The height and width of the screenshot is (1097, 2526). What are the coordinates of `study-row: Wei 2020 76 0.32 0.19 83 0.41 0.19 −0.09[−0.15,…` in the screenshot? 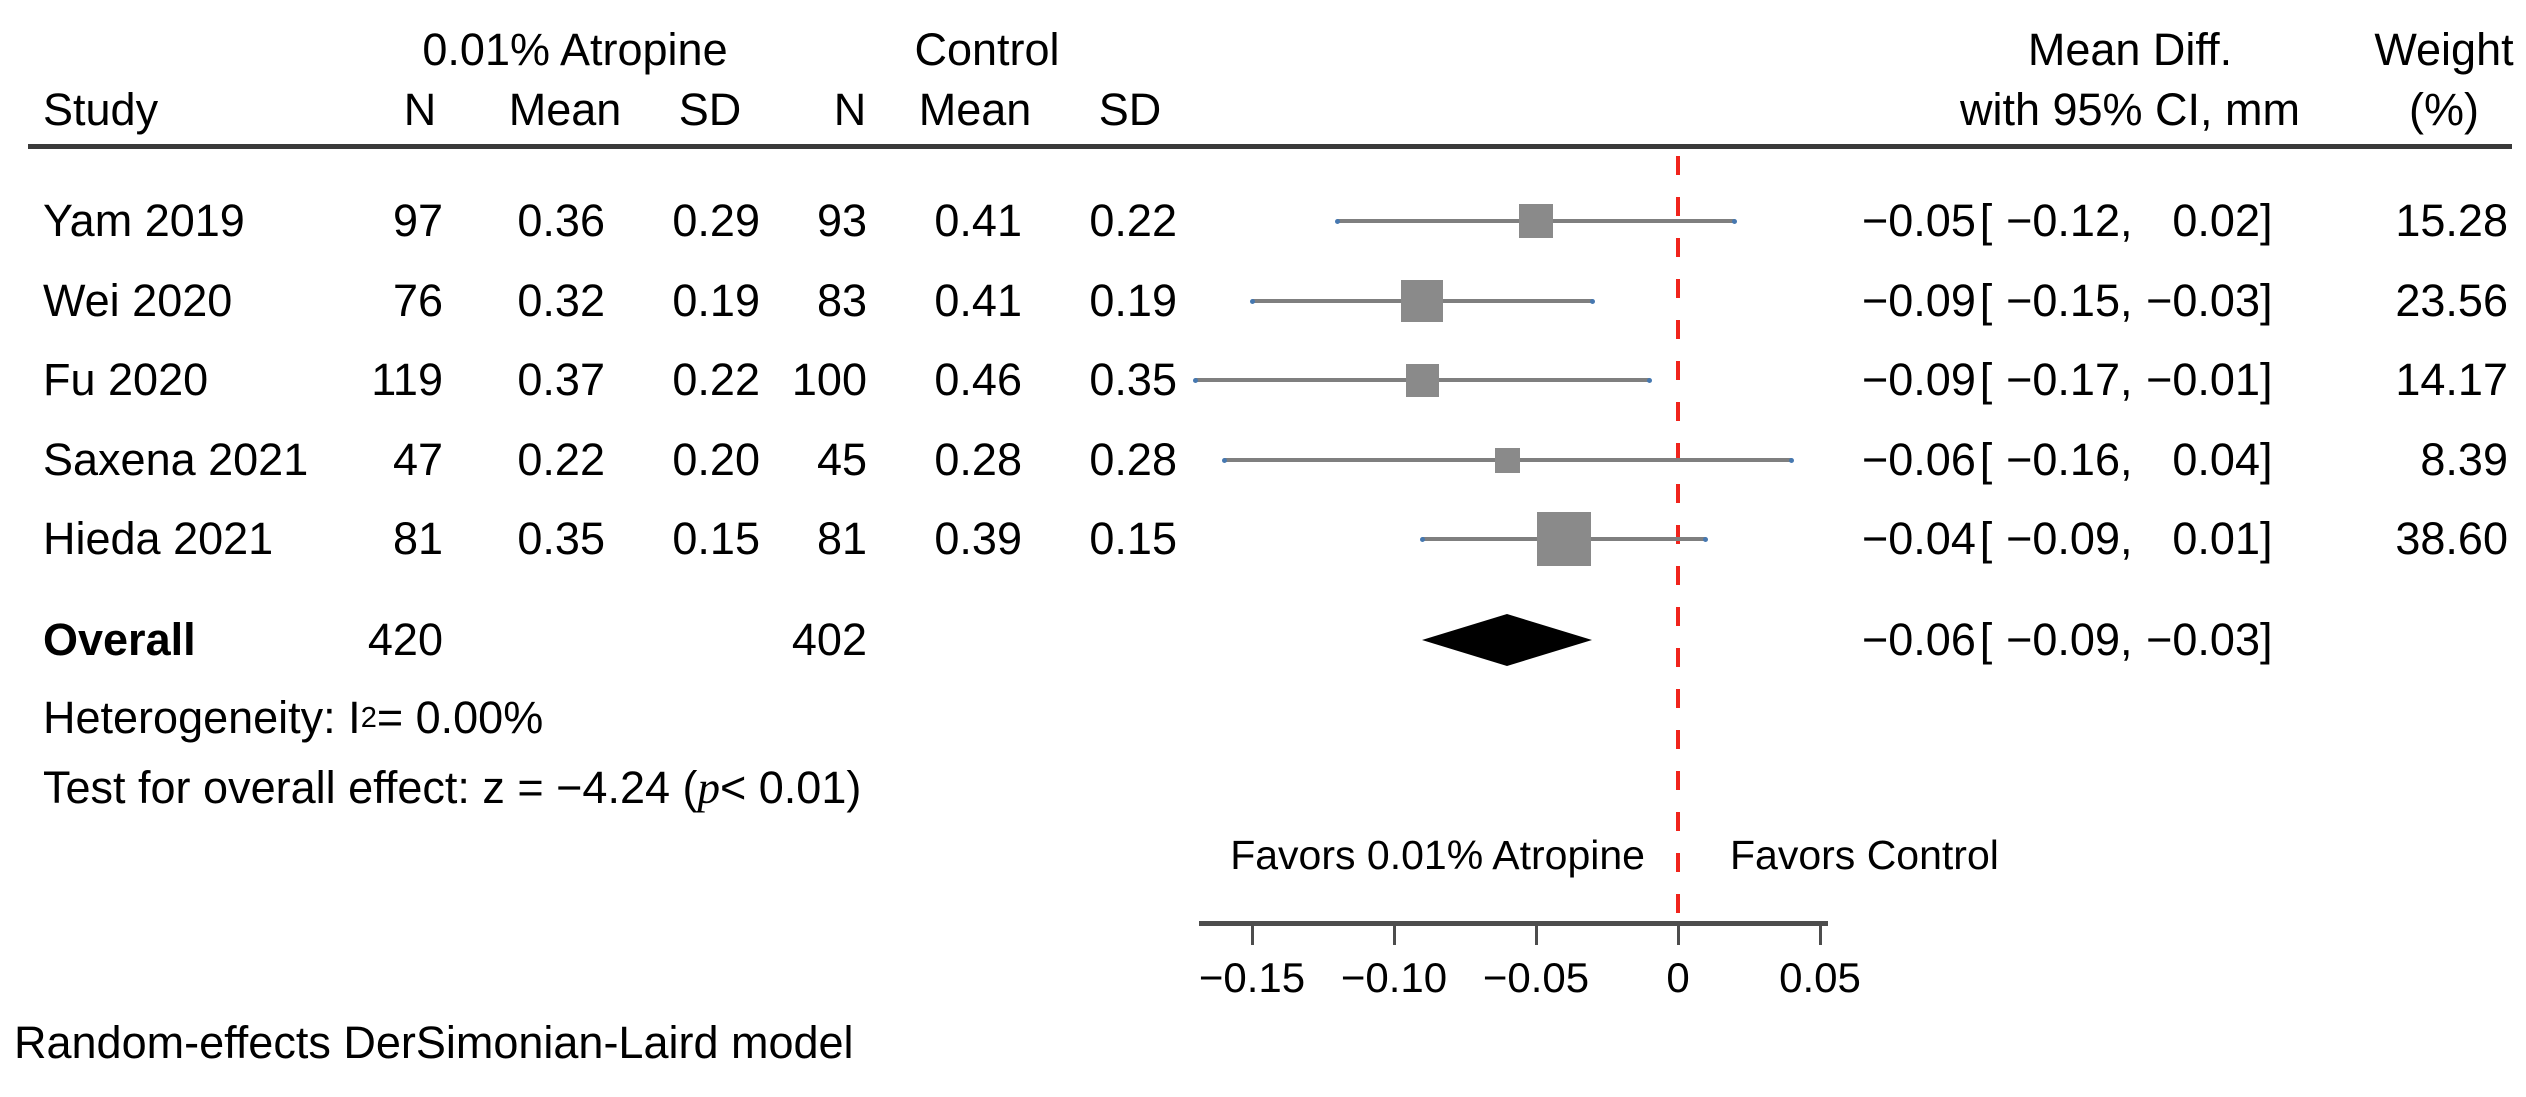 It's located at (1263, 301).